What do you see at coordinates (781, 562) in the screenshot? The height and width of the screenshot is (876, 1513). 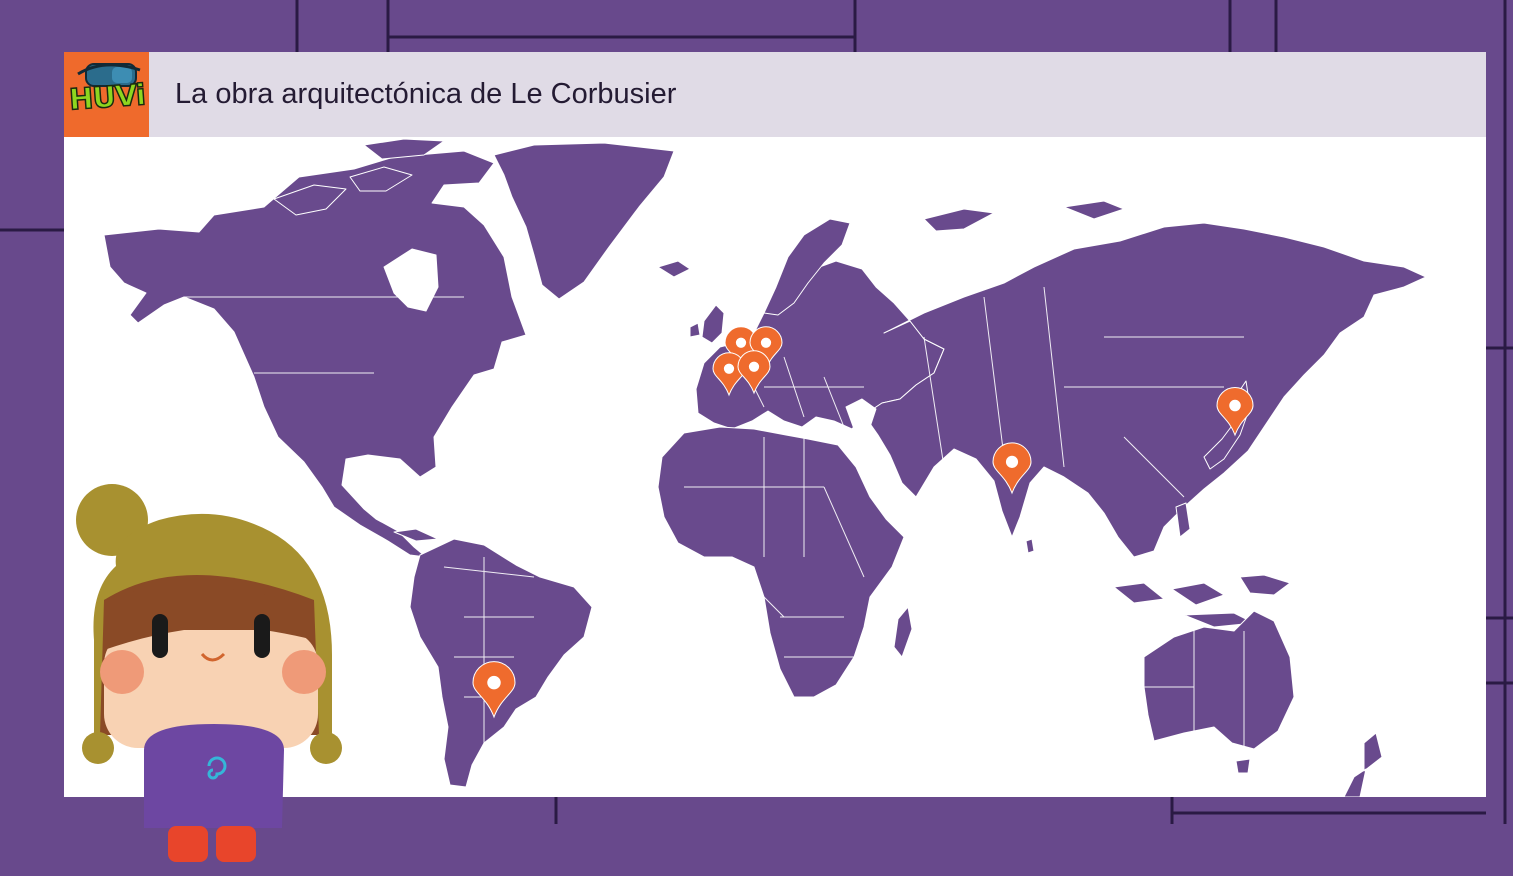 I see `africa` at bounding box center [781, 562].